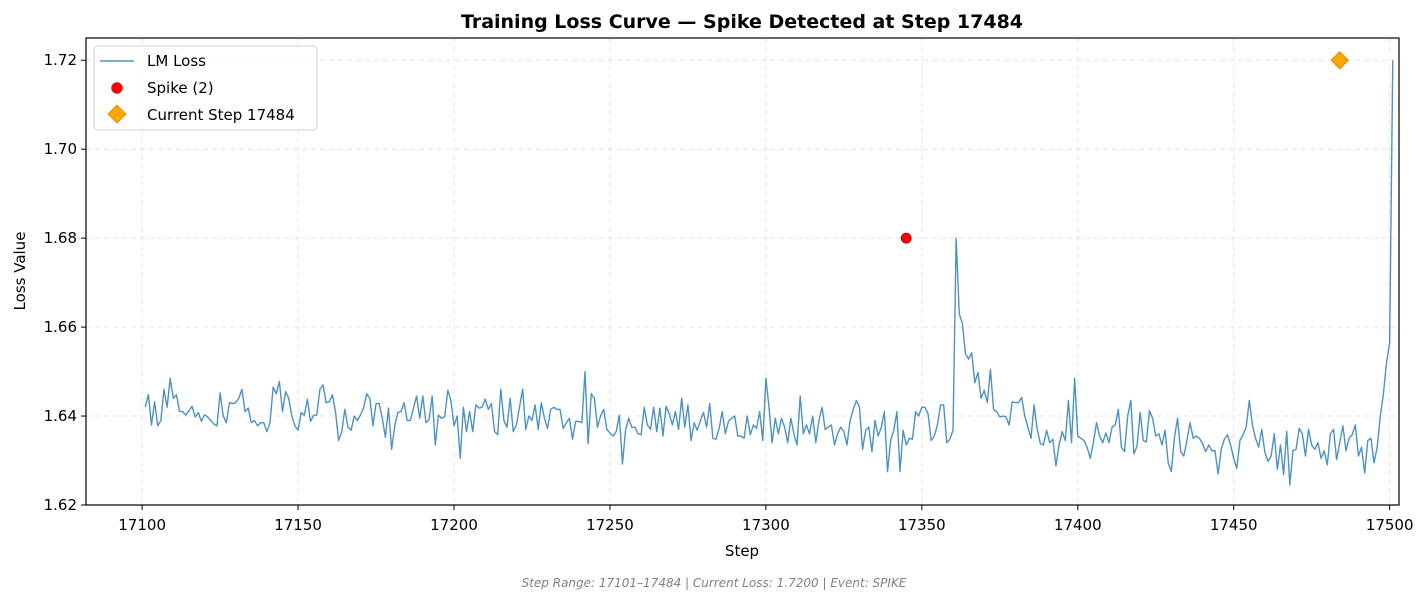  What do you see at coordinates (117, 114) in the screenshot?
I see `legend-current-swatch` at bounding box center [117, 114].